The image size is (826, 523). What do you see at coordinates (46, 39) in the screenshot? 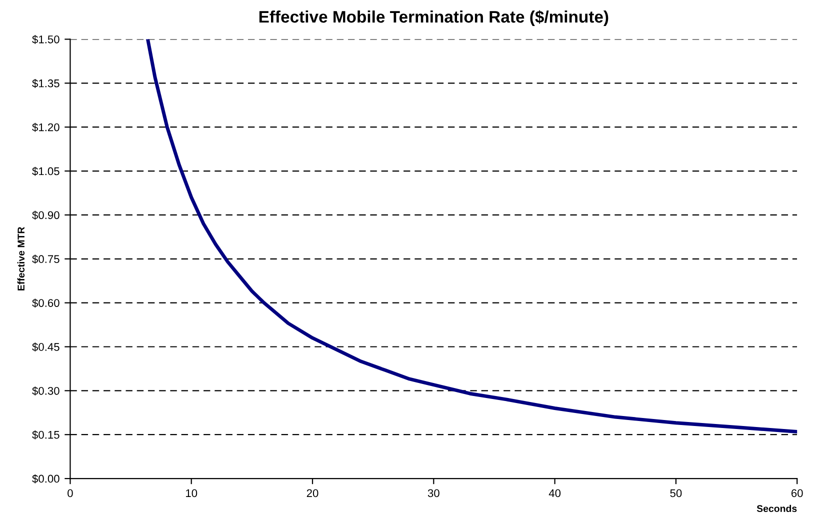
I see `y-tick-label: $1.50` at bounding box center [46, 39].